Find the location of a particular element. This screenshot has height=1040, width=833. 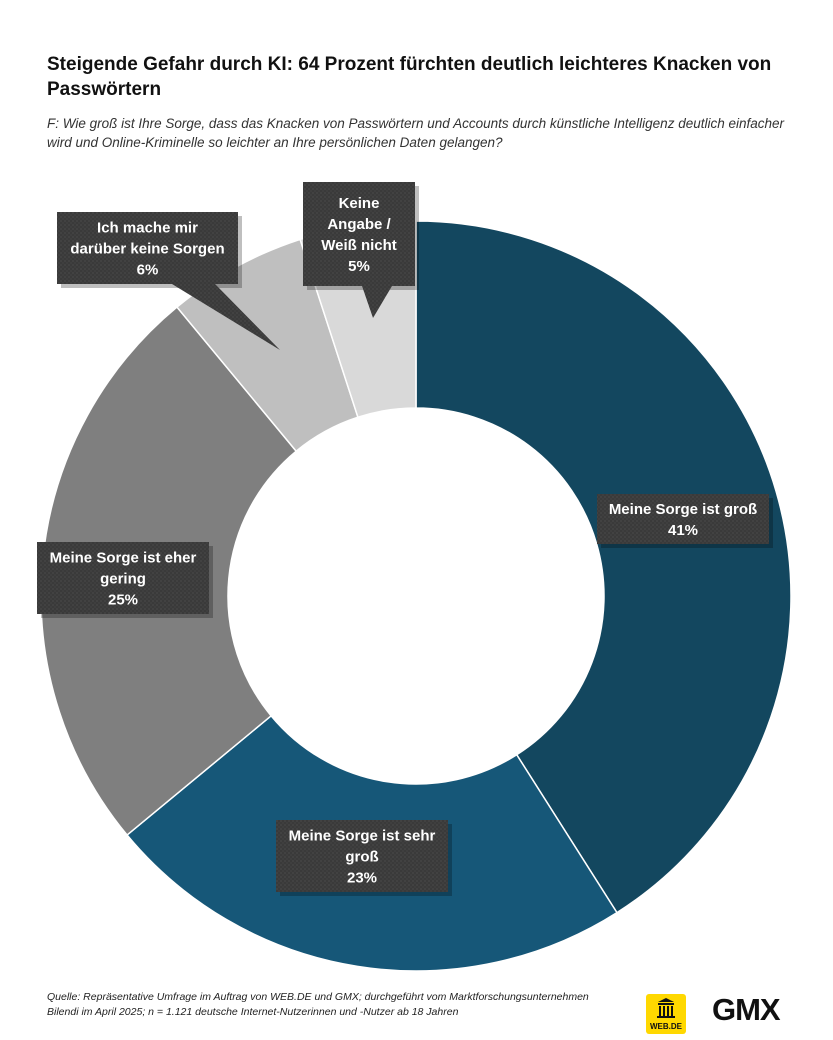

data-label-text: Angabe / is located at coordinates (359, 224).